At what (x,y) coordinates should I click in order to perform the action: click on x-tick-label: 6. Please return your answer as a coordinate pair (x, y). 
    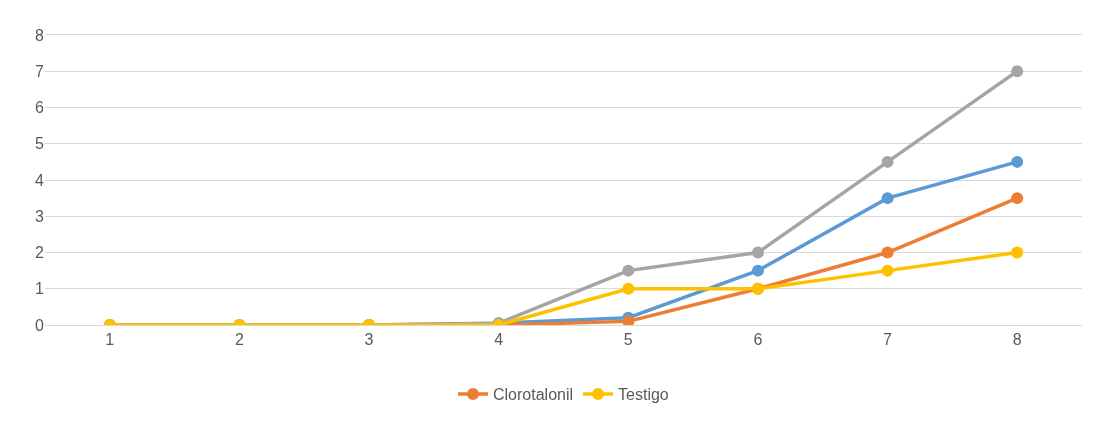
    Looking at the image, I should click on (758, 340).